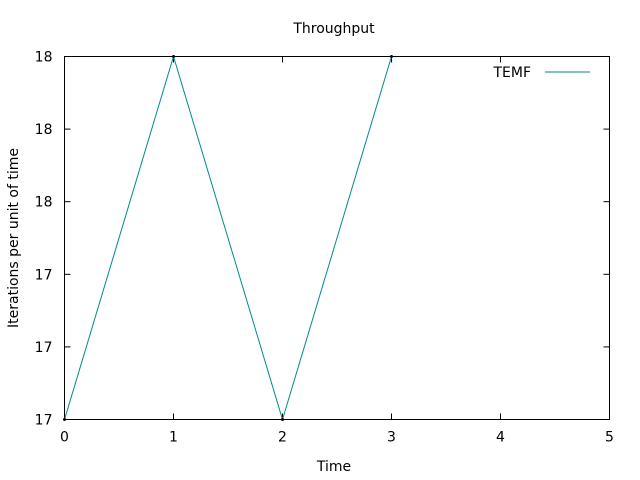  I want to click on x-tick-label: 2, so click(282, 438).